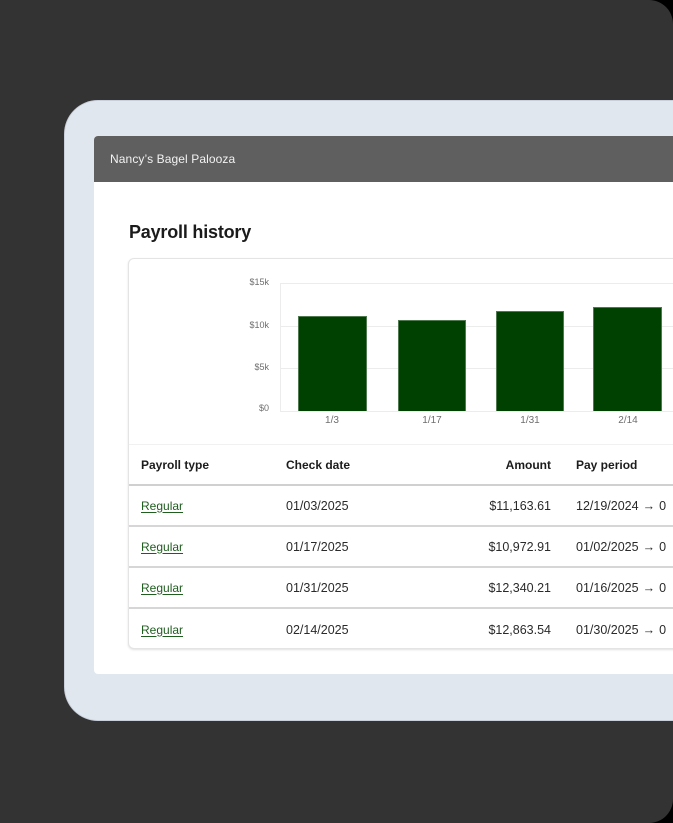  I want to click on x-tick-1-17: 1/17, so click(432, 420).